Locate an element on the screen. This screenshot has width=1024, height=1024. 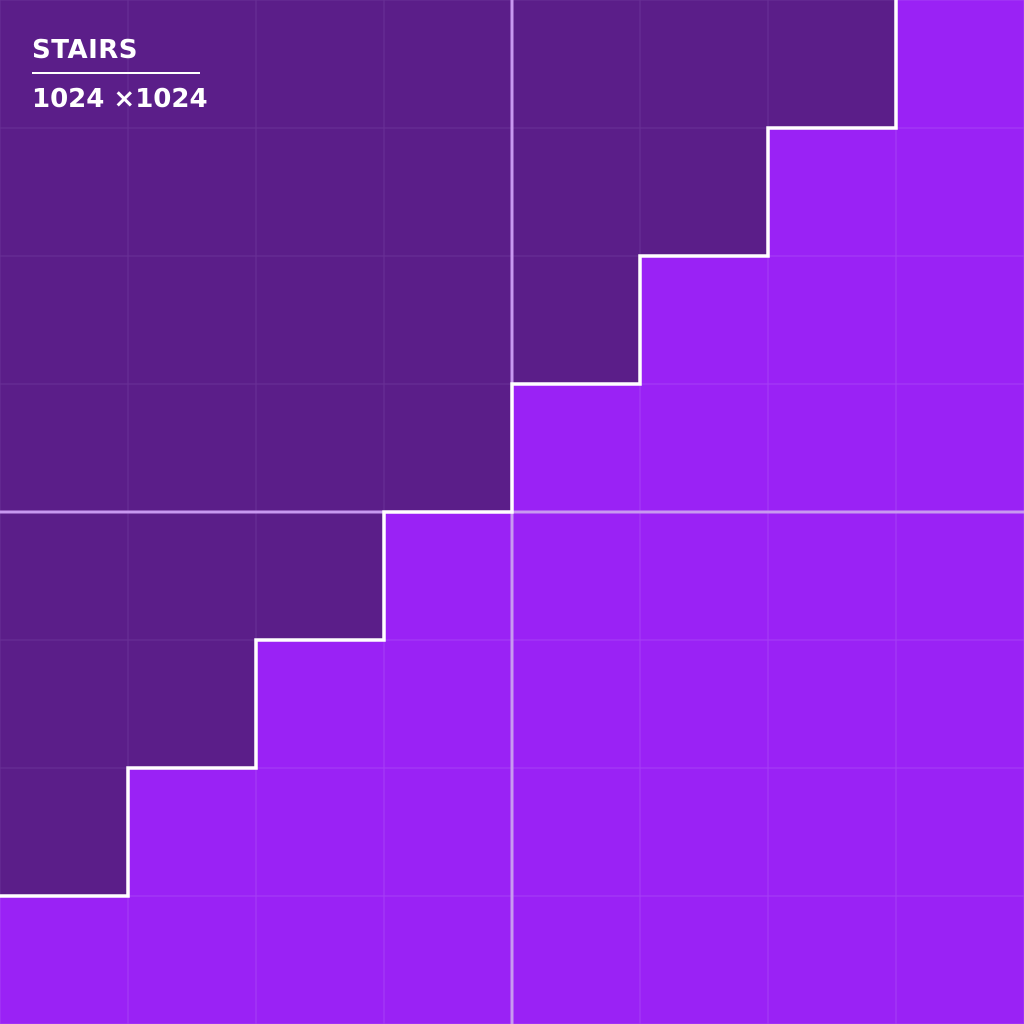
label-block: STAIRS 1024 ×1024 is located at coordinates (120, 74).